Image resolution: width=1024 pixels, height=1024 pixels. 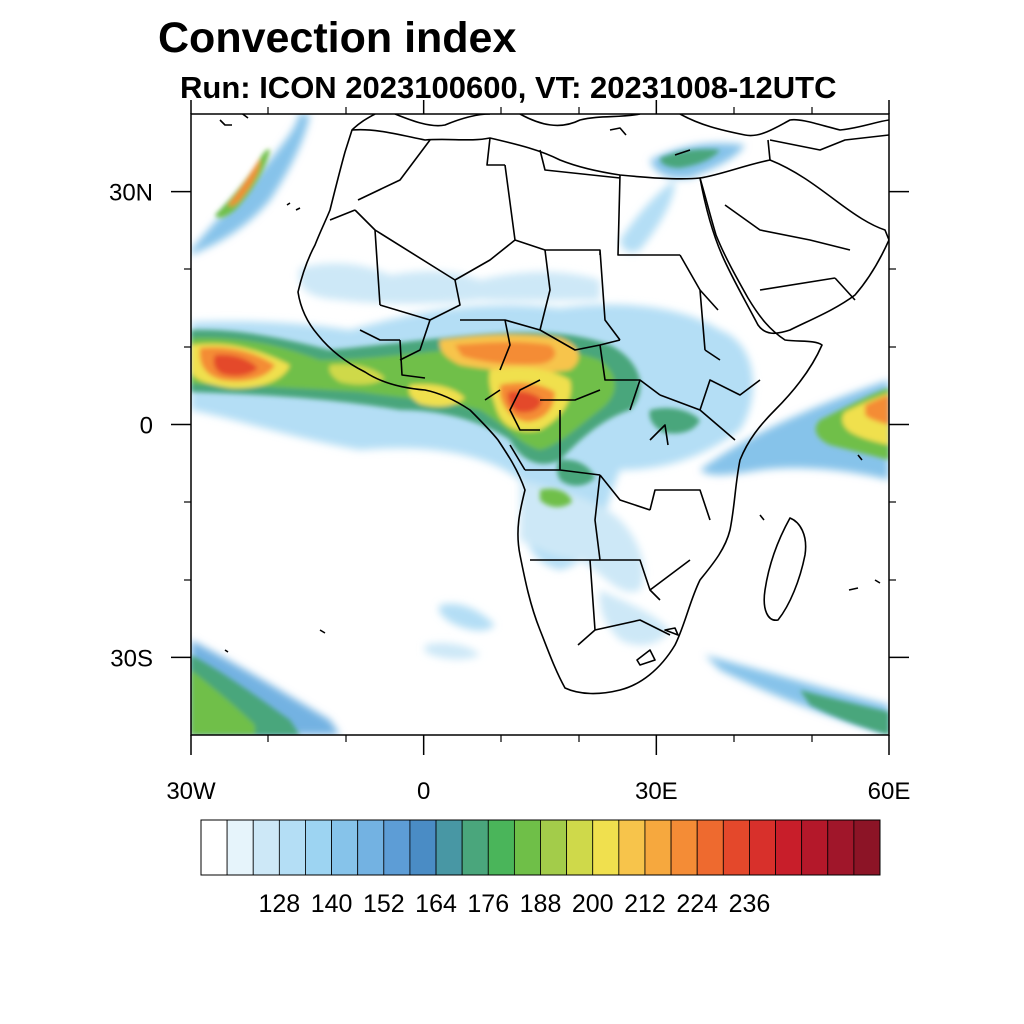 I want to click on colorbar-labels: 128 140 152 164 176 188 200 212 224 236, so click(x=514, y=904).